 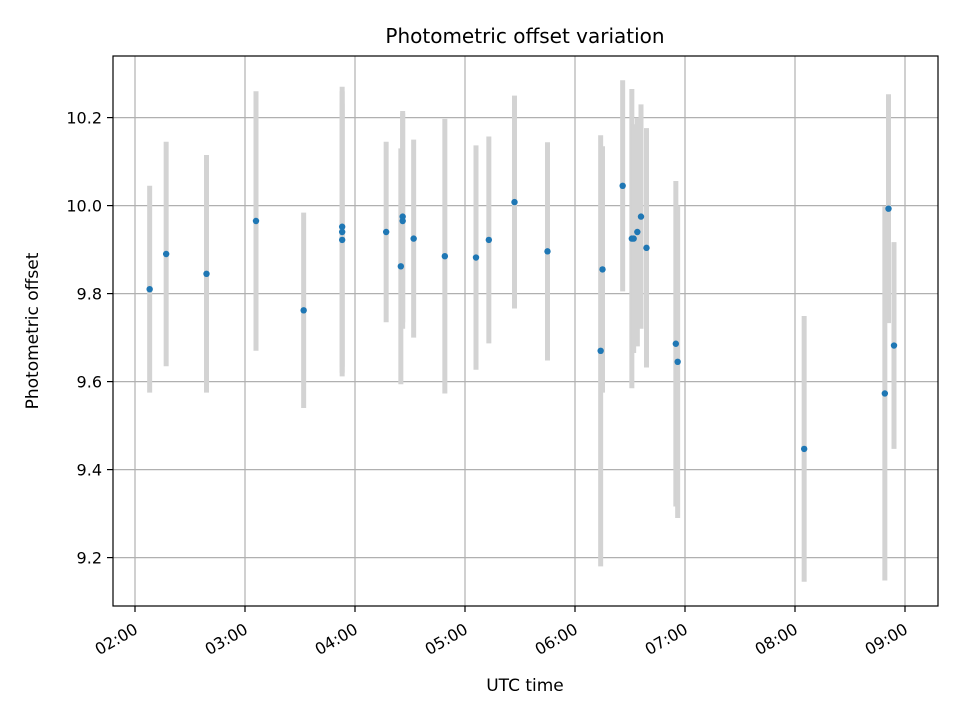 What do you see at coordinates (33, 330) in the screenshot?
I see `y-axis-label: Photometric offset` at bounding box center [33, 330].